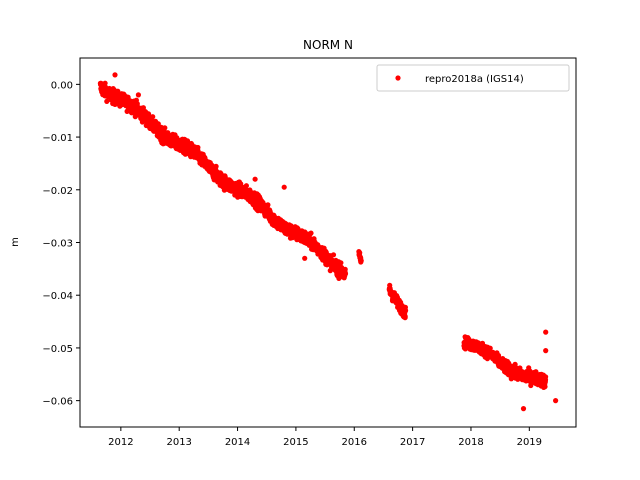 This screenshot has height=480, width=640. Describe the element at coordinates (57, 349) in the screenshot. I see `y-tick-label: −0.05` at that location.